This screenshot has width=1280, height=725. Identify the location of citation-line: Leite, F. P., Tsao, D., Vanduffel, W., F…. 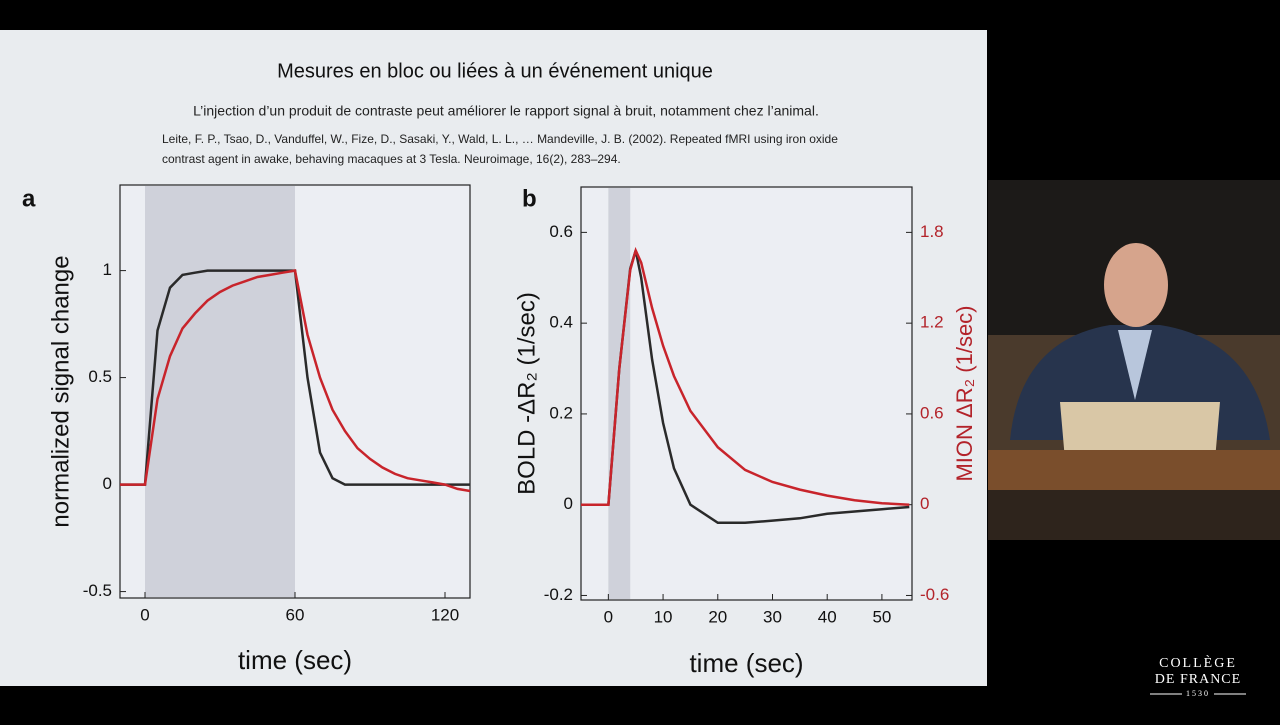
(500, 139).